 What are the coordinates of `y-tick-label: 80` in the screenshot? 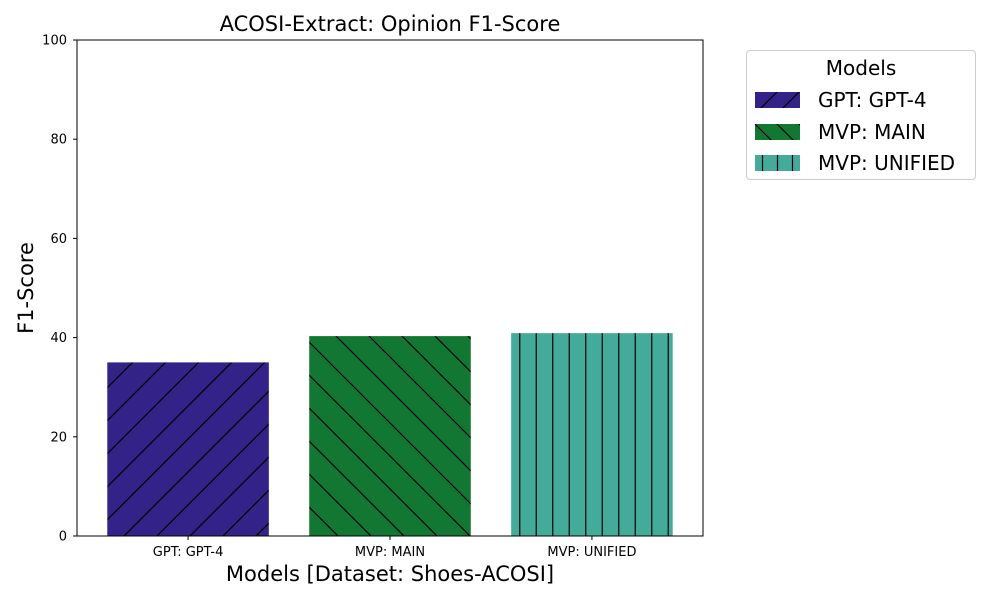 It's located at (58, 140).